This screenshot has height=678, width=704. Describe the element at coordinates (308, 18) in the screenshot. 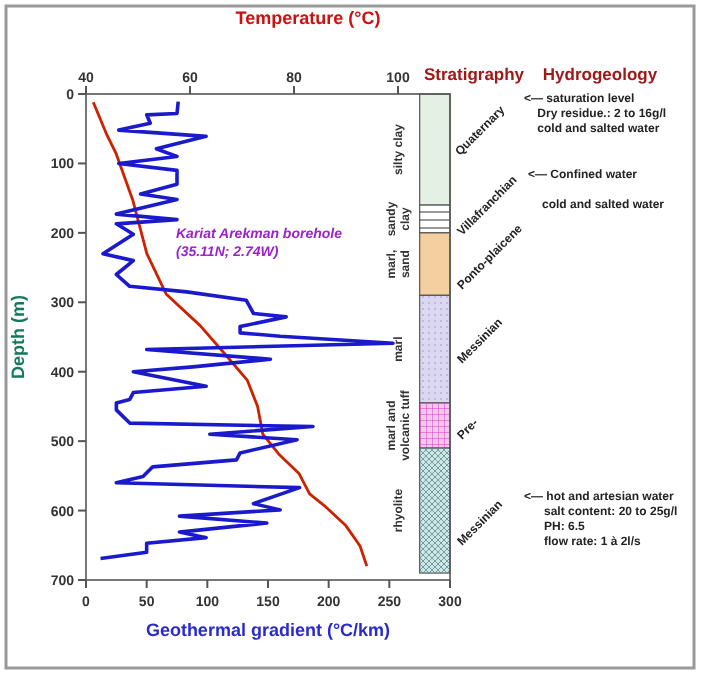

I see `x2-axis-title: Temperature (°C)` at that location.